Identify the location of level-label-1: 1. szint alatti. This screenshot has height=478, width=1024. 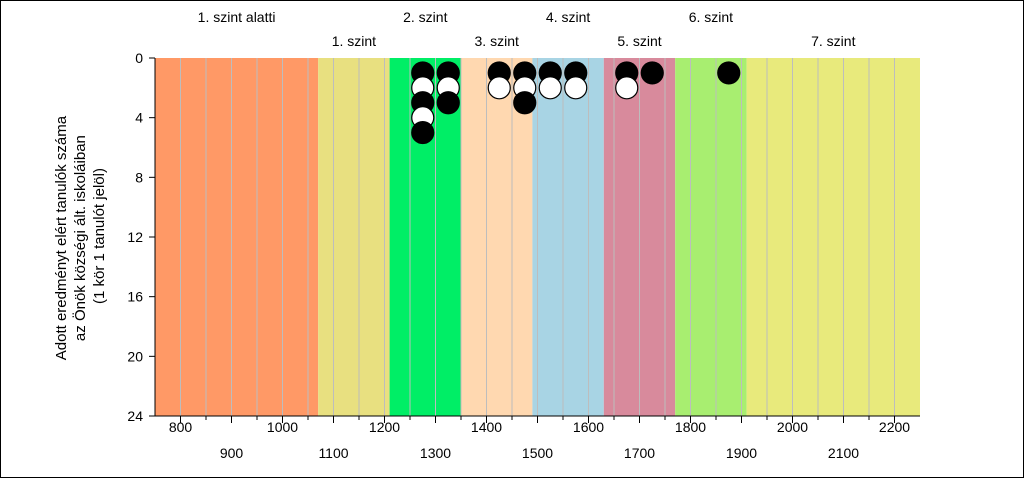
(237, 17).